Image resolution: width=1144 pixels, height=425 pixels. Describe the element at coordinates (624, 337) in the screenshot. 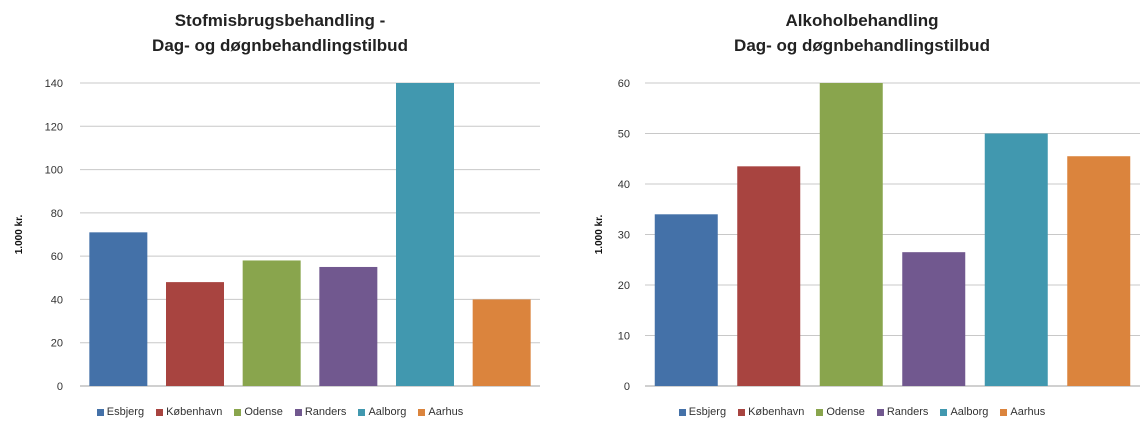

I see `y-tick-label: 10` at that location.